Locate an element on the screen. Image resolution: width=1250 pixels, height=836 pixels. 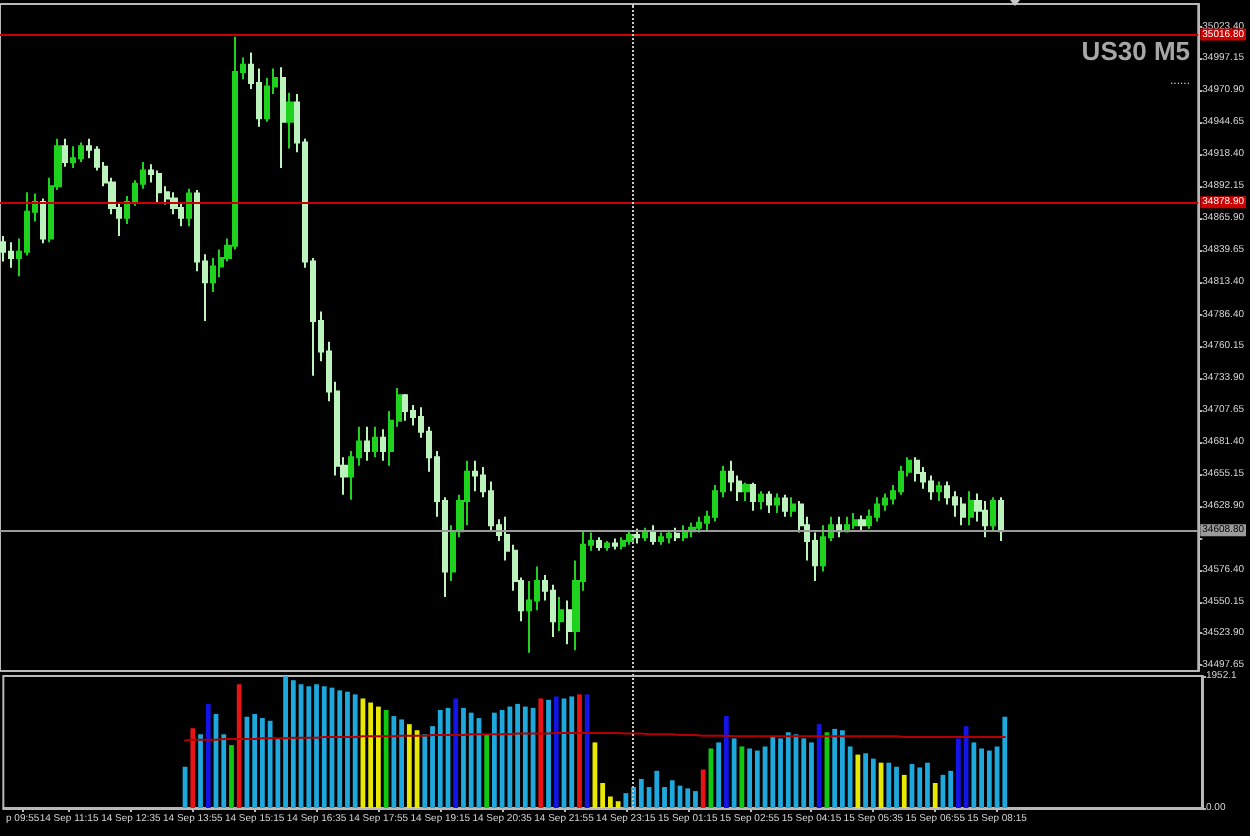
text: US30 M5 is located at coordinates (1136, 51).